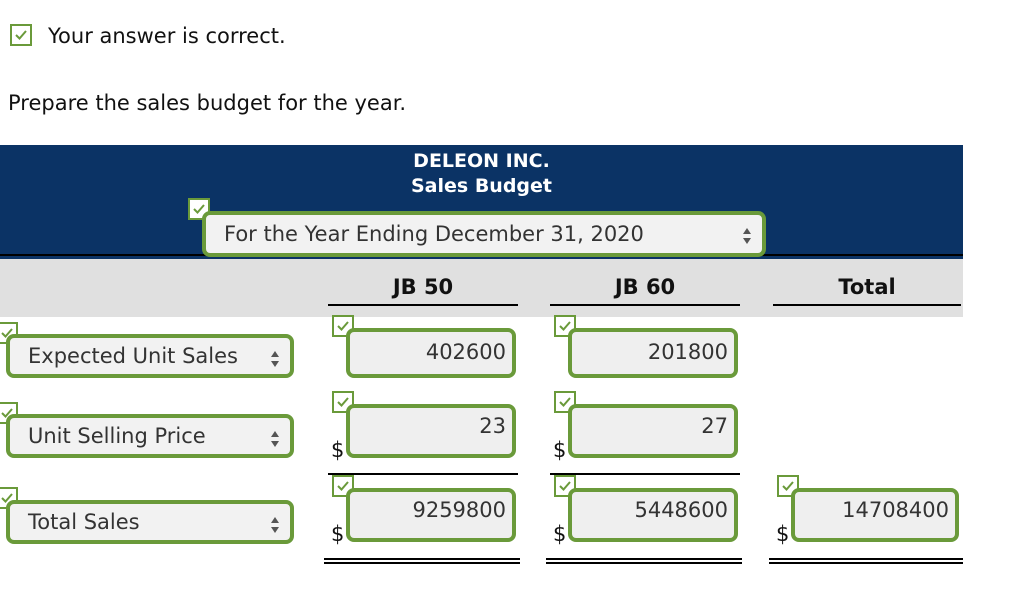 This screenshot has width=1024, height=592. What do you see at coordinates (645, 287) in the screenshot?
I see `column-header-jb60: JB 60` at bounding box center [645, 287].